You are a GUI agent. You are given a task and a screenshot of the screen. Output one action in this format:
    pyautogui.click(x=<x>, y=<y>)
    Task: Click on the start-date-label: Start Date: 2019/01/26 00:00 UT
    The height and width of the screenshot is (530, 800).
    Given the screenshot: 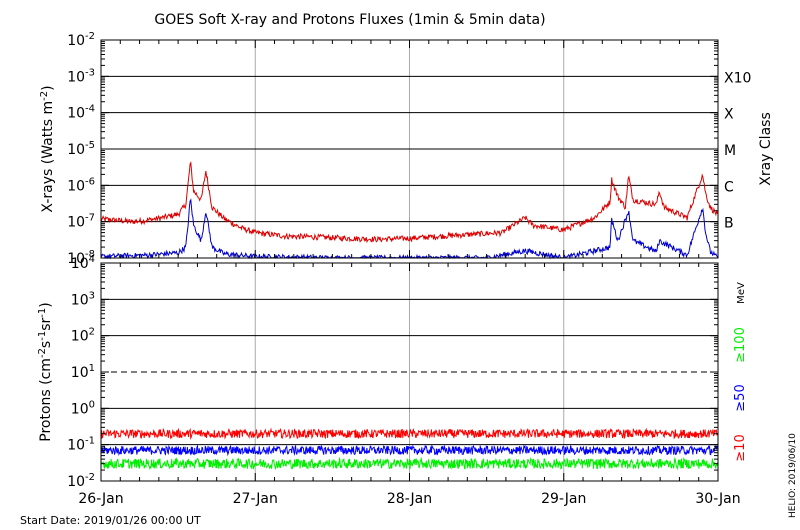 What is the action you would take?
    pyautogui.click(x=110, y=520)
    